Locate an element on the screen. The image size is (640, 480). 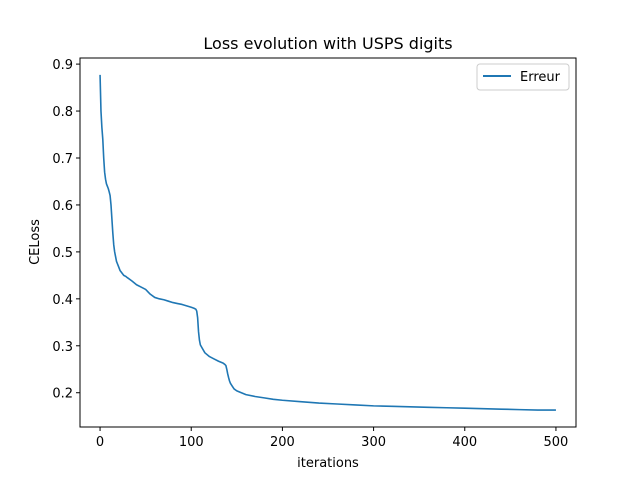
x-tick-label: 100 is located at coordinates (191, 442).